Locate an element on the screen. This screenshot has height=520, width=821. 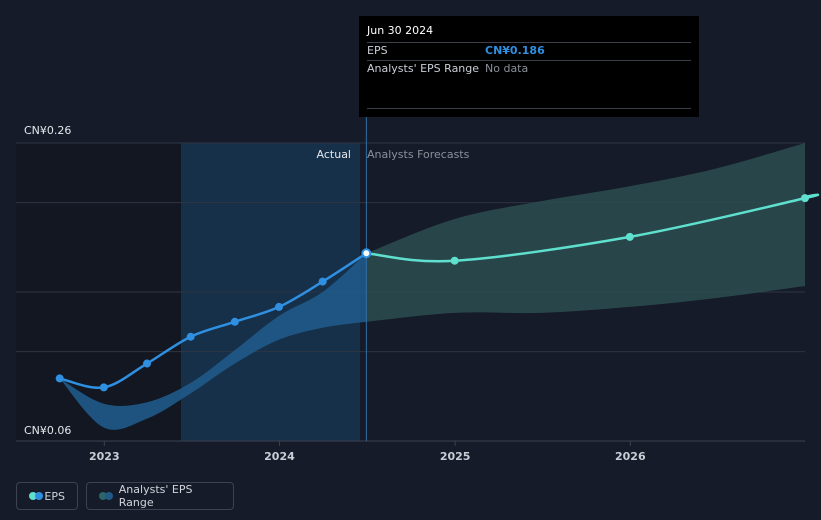
eps-highlight-point is located at coordinates (366, 253).